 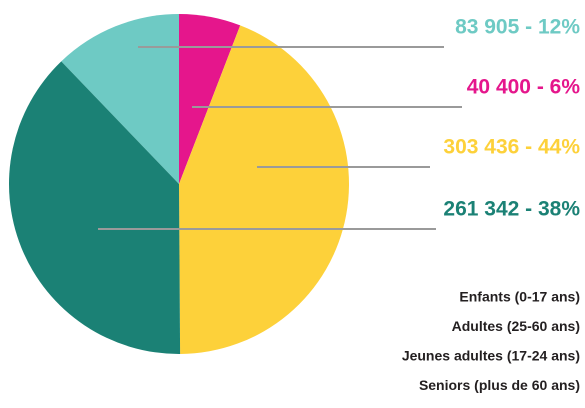 What do you see at coordinates (499, 385) in the screenshot?
I see `legend-entry: Seniors (plus de 60 ans)` at bounding box center [499, 385].